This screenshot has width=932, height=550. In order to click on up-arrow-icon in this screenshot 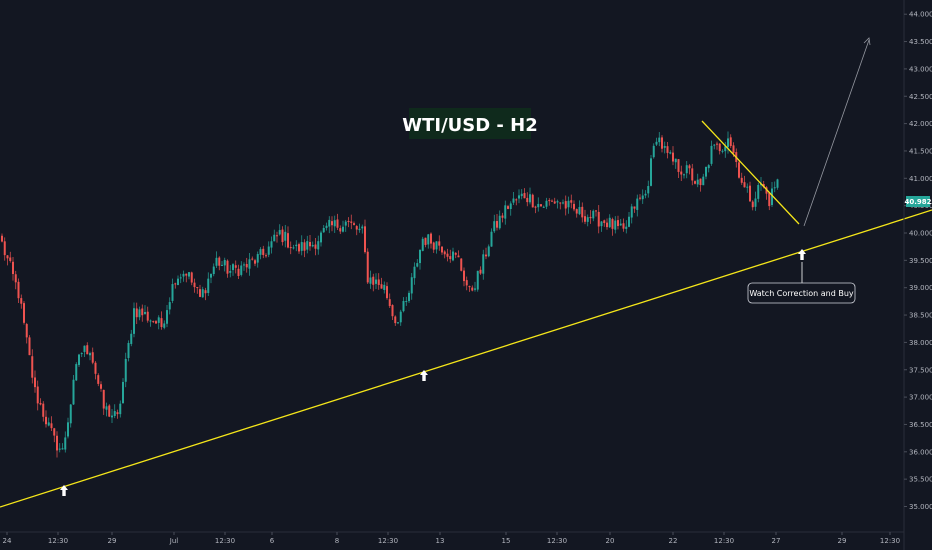, I will do `click(64, 490)`.